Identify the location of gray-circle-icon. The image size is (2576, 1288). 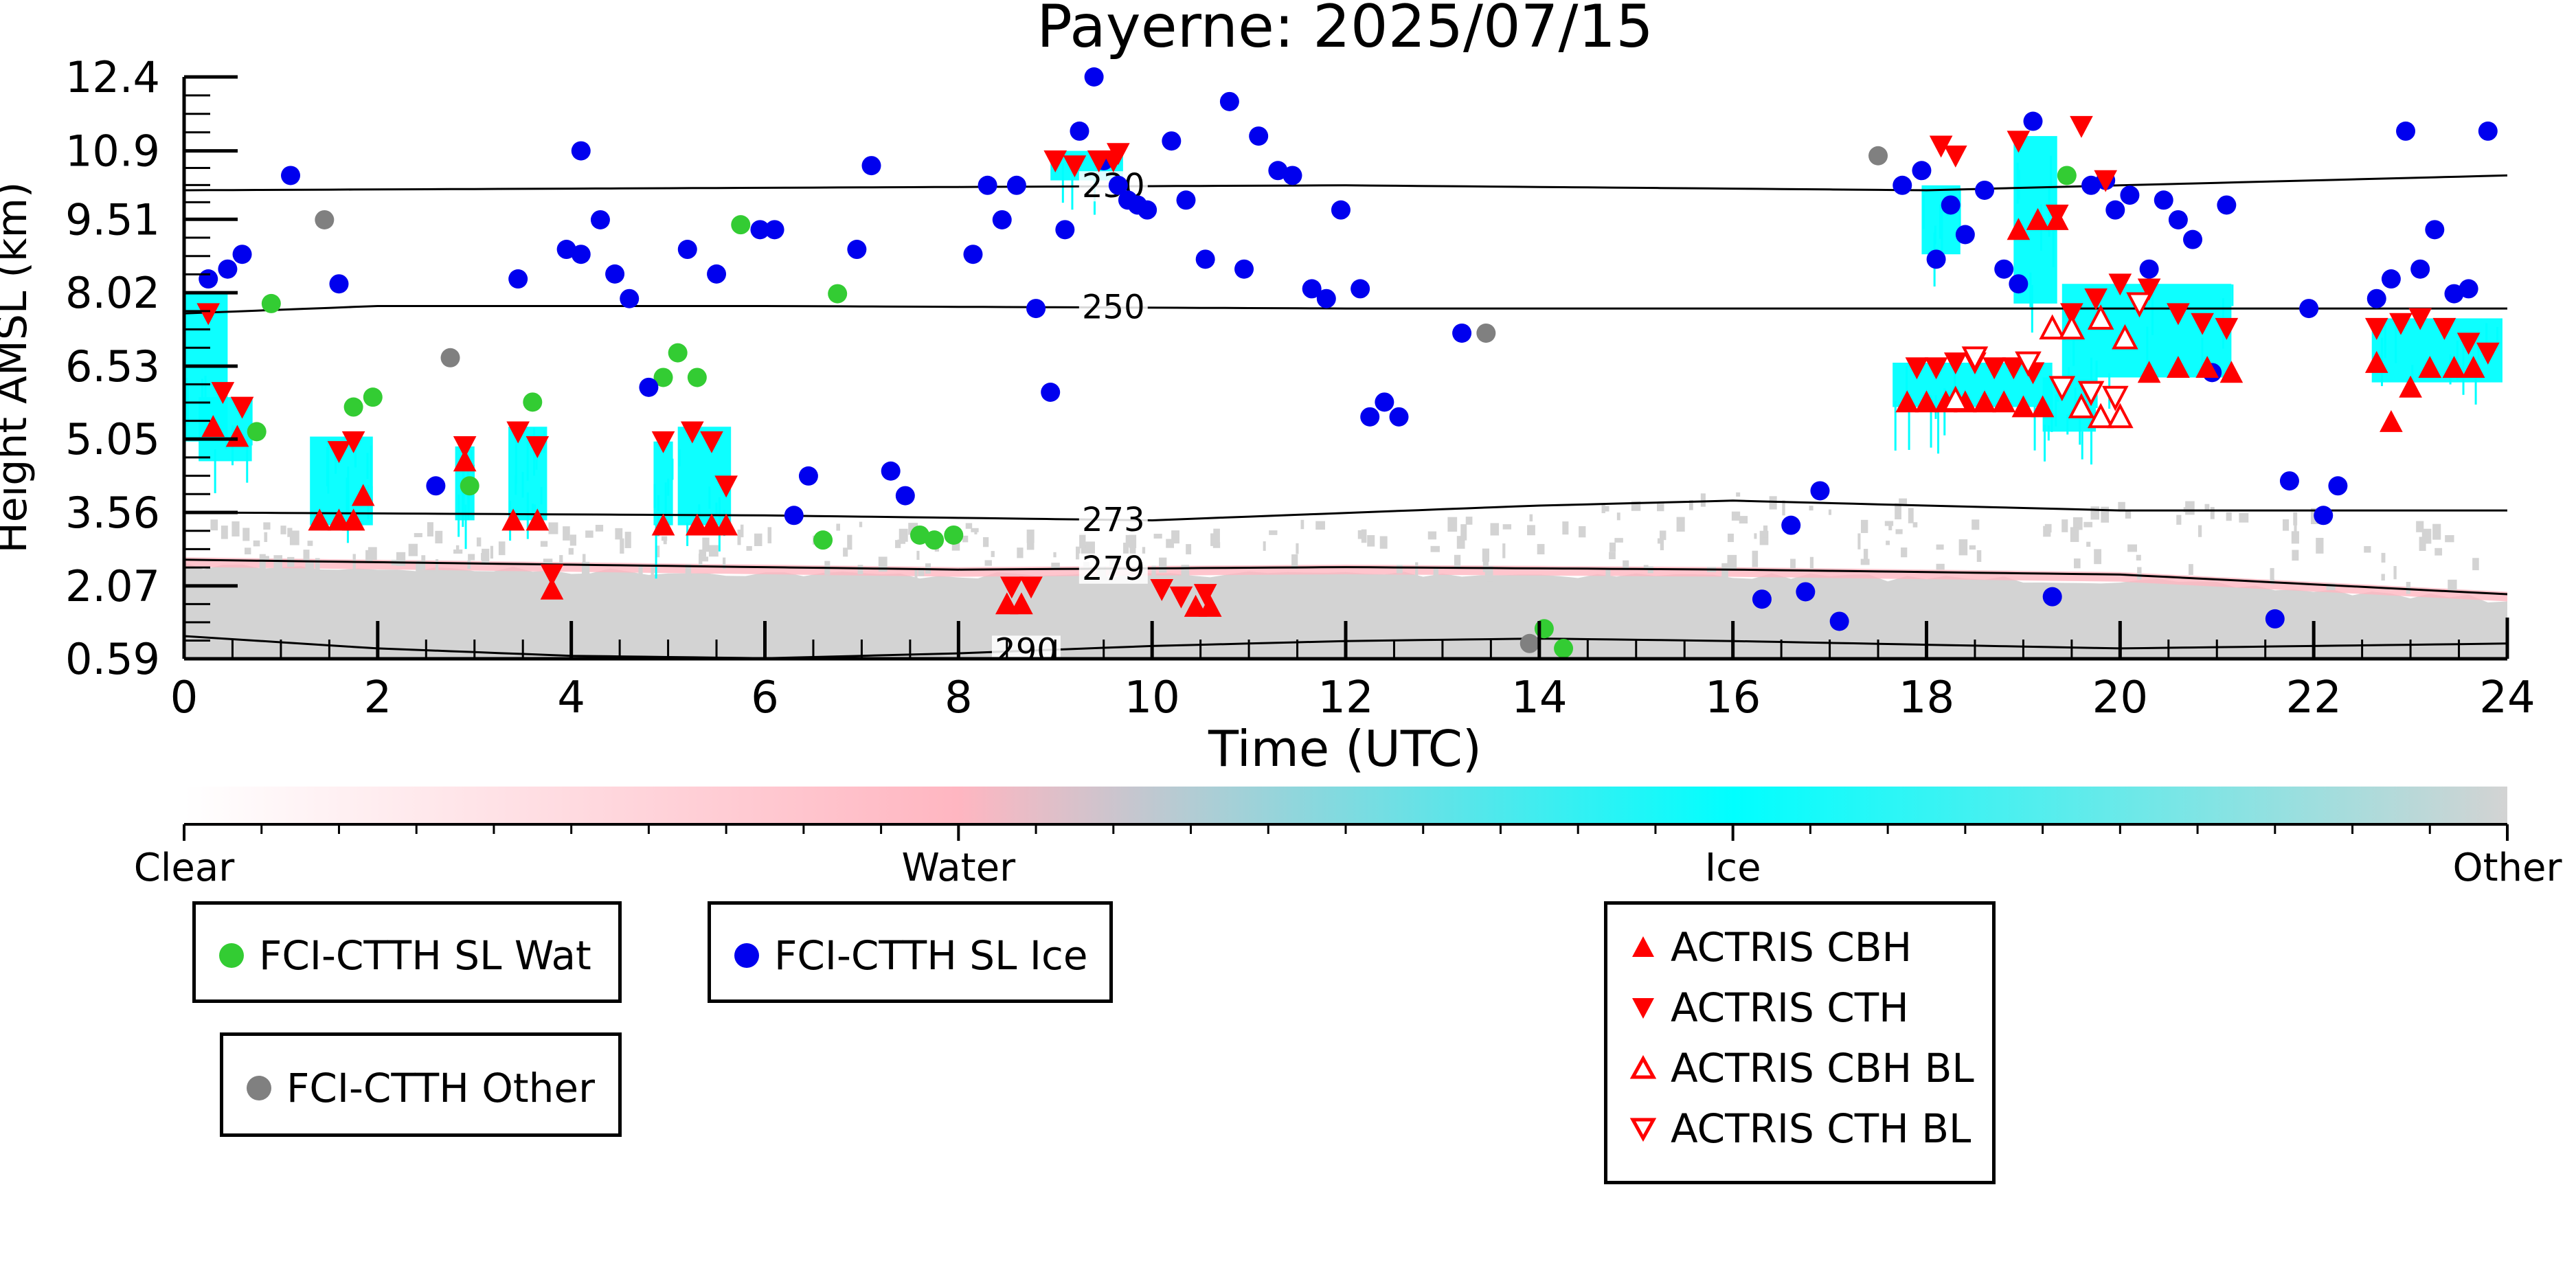
(259, 1088).